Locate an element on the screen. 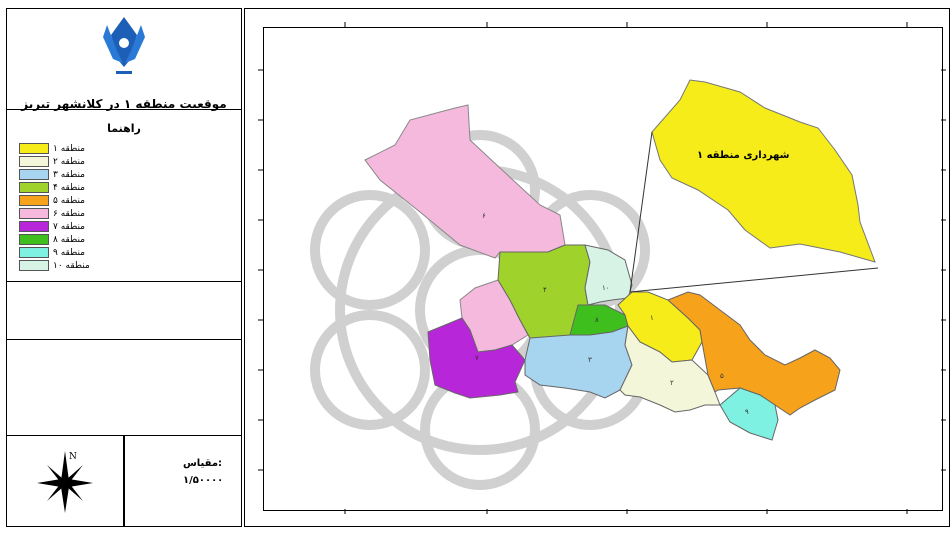  legend-item: منطقه ۱۰ is located at coordinates (89, 265).